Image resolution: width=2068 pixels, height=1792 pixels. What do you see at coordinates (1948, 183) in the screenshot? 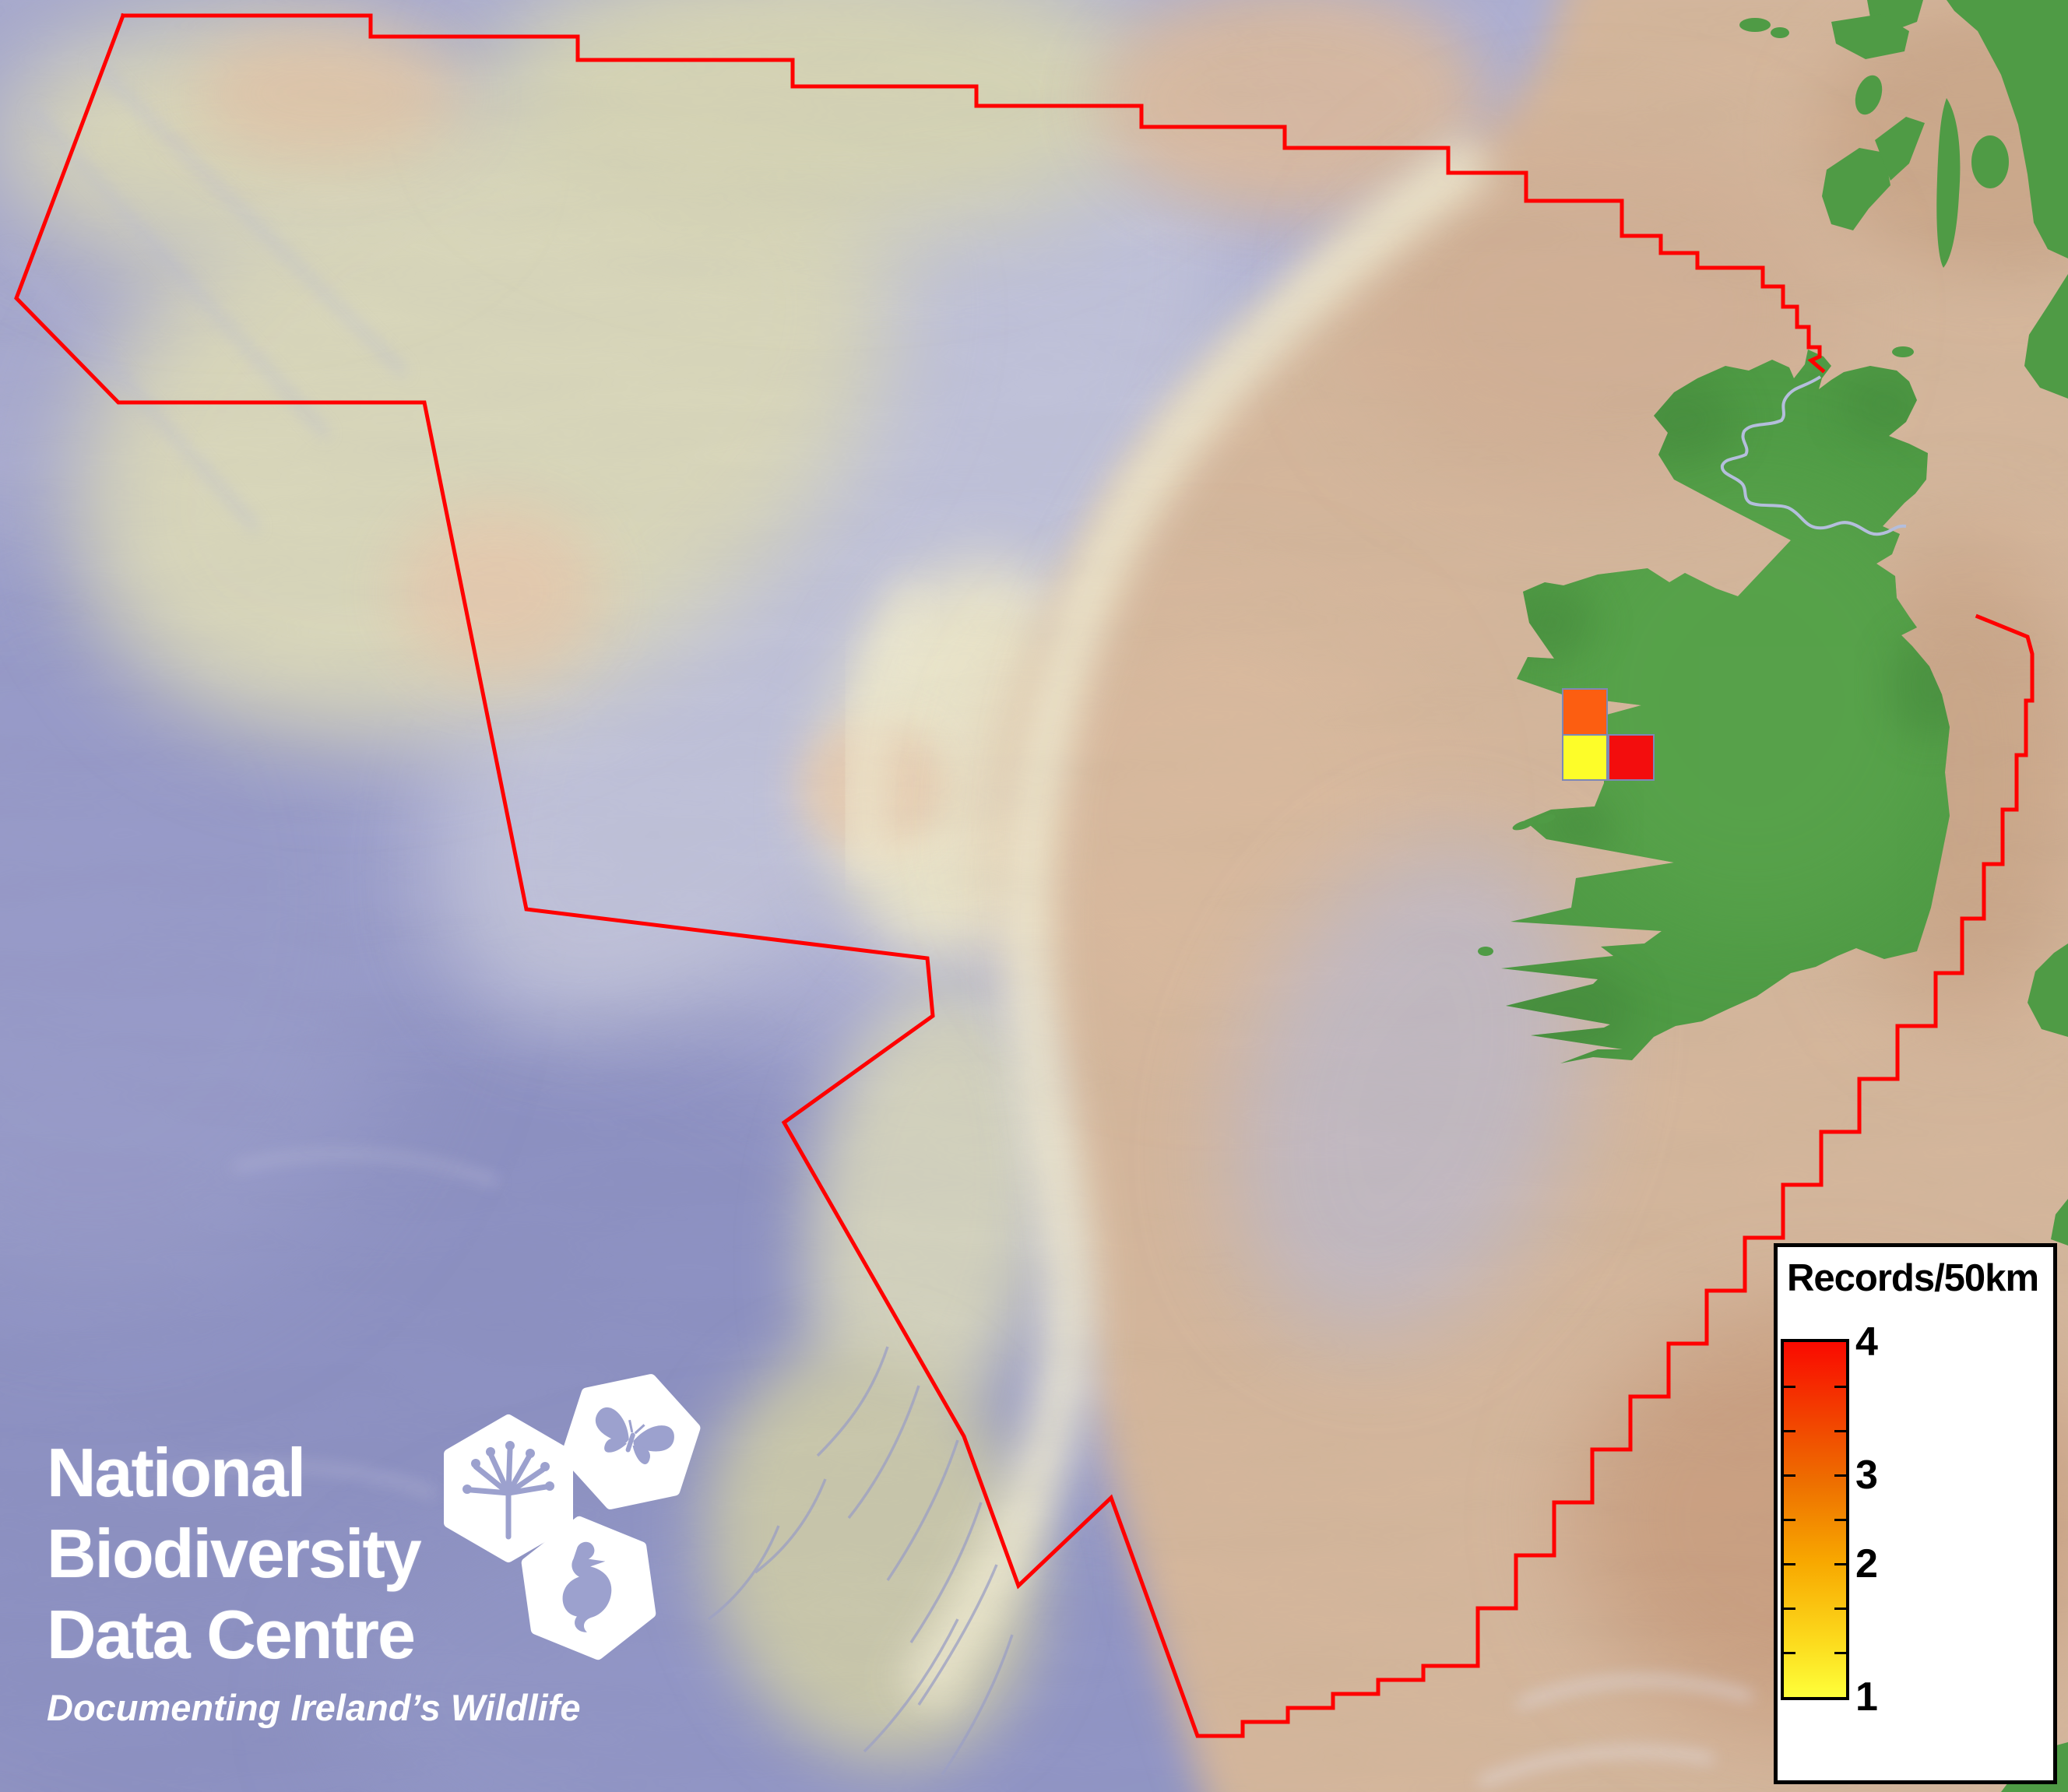
I see `kintyre-peninsula` at bounding box center [1948, 183].